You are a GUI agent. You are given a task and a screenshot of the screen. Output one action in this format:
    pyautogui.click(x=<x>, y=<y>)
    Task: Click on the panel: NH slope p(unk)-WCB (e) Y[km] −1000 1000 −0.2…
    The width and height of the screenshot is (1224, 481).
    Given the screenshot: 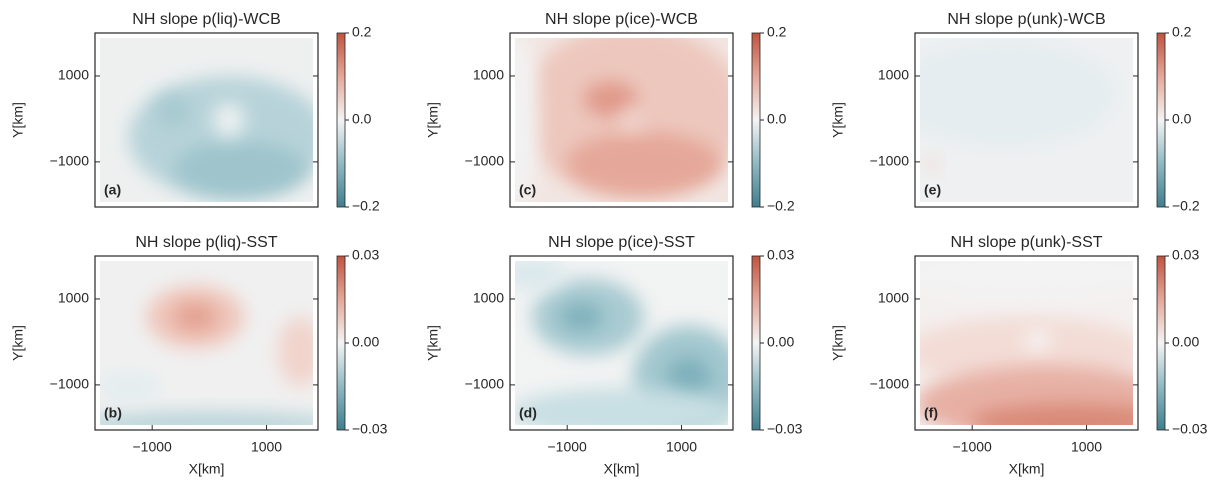 What is the action you would take?
    pyautogui.click(x=1015, y=112)
    